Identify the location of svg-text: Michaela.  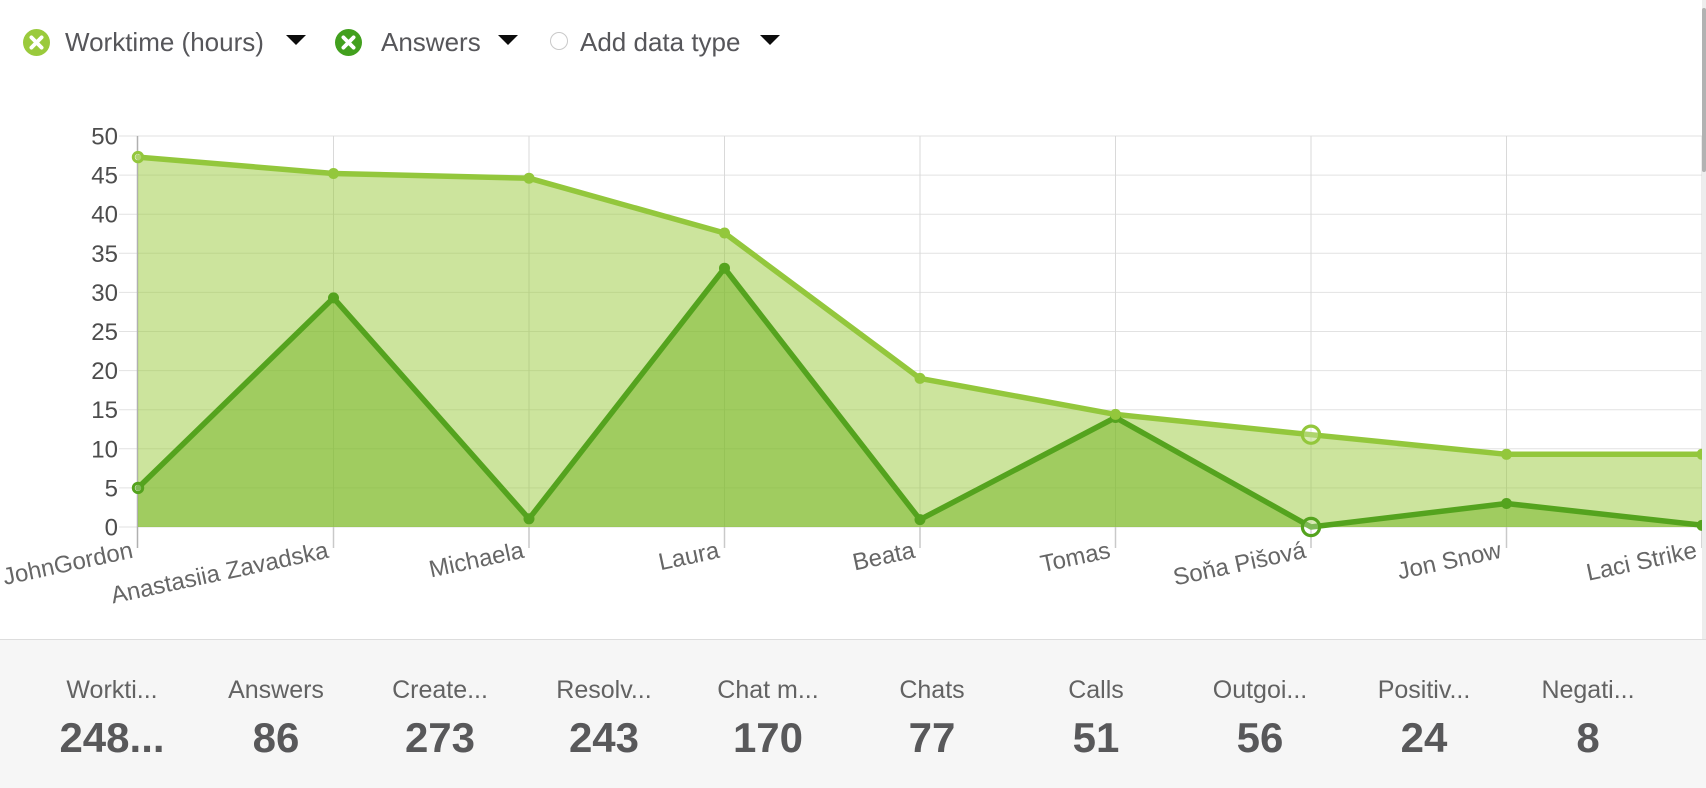
(477, 560).